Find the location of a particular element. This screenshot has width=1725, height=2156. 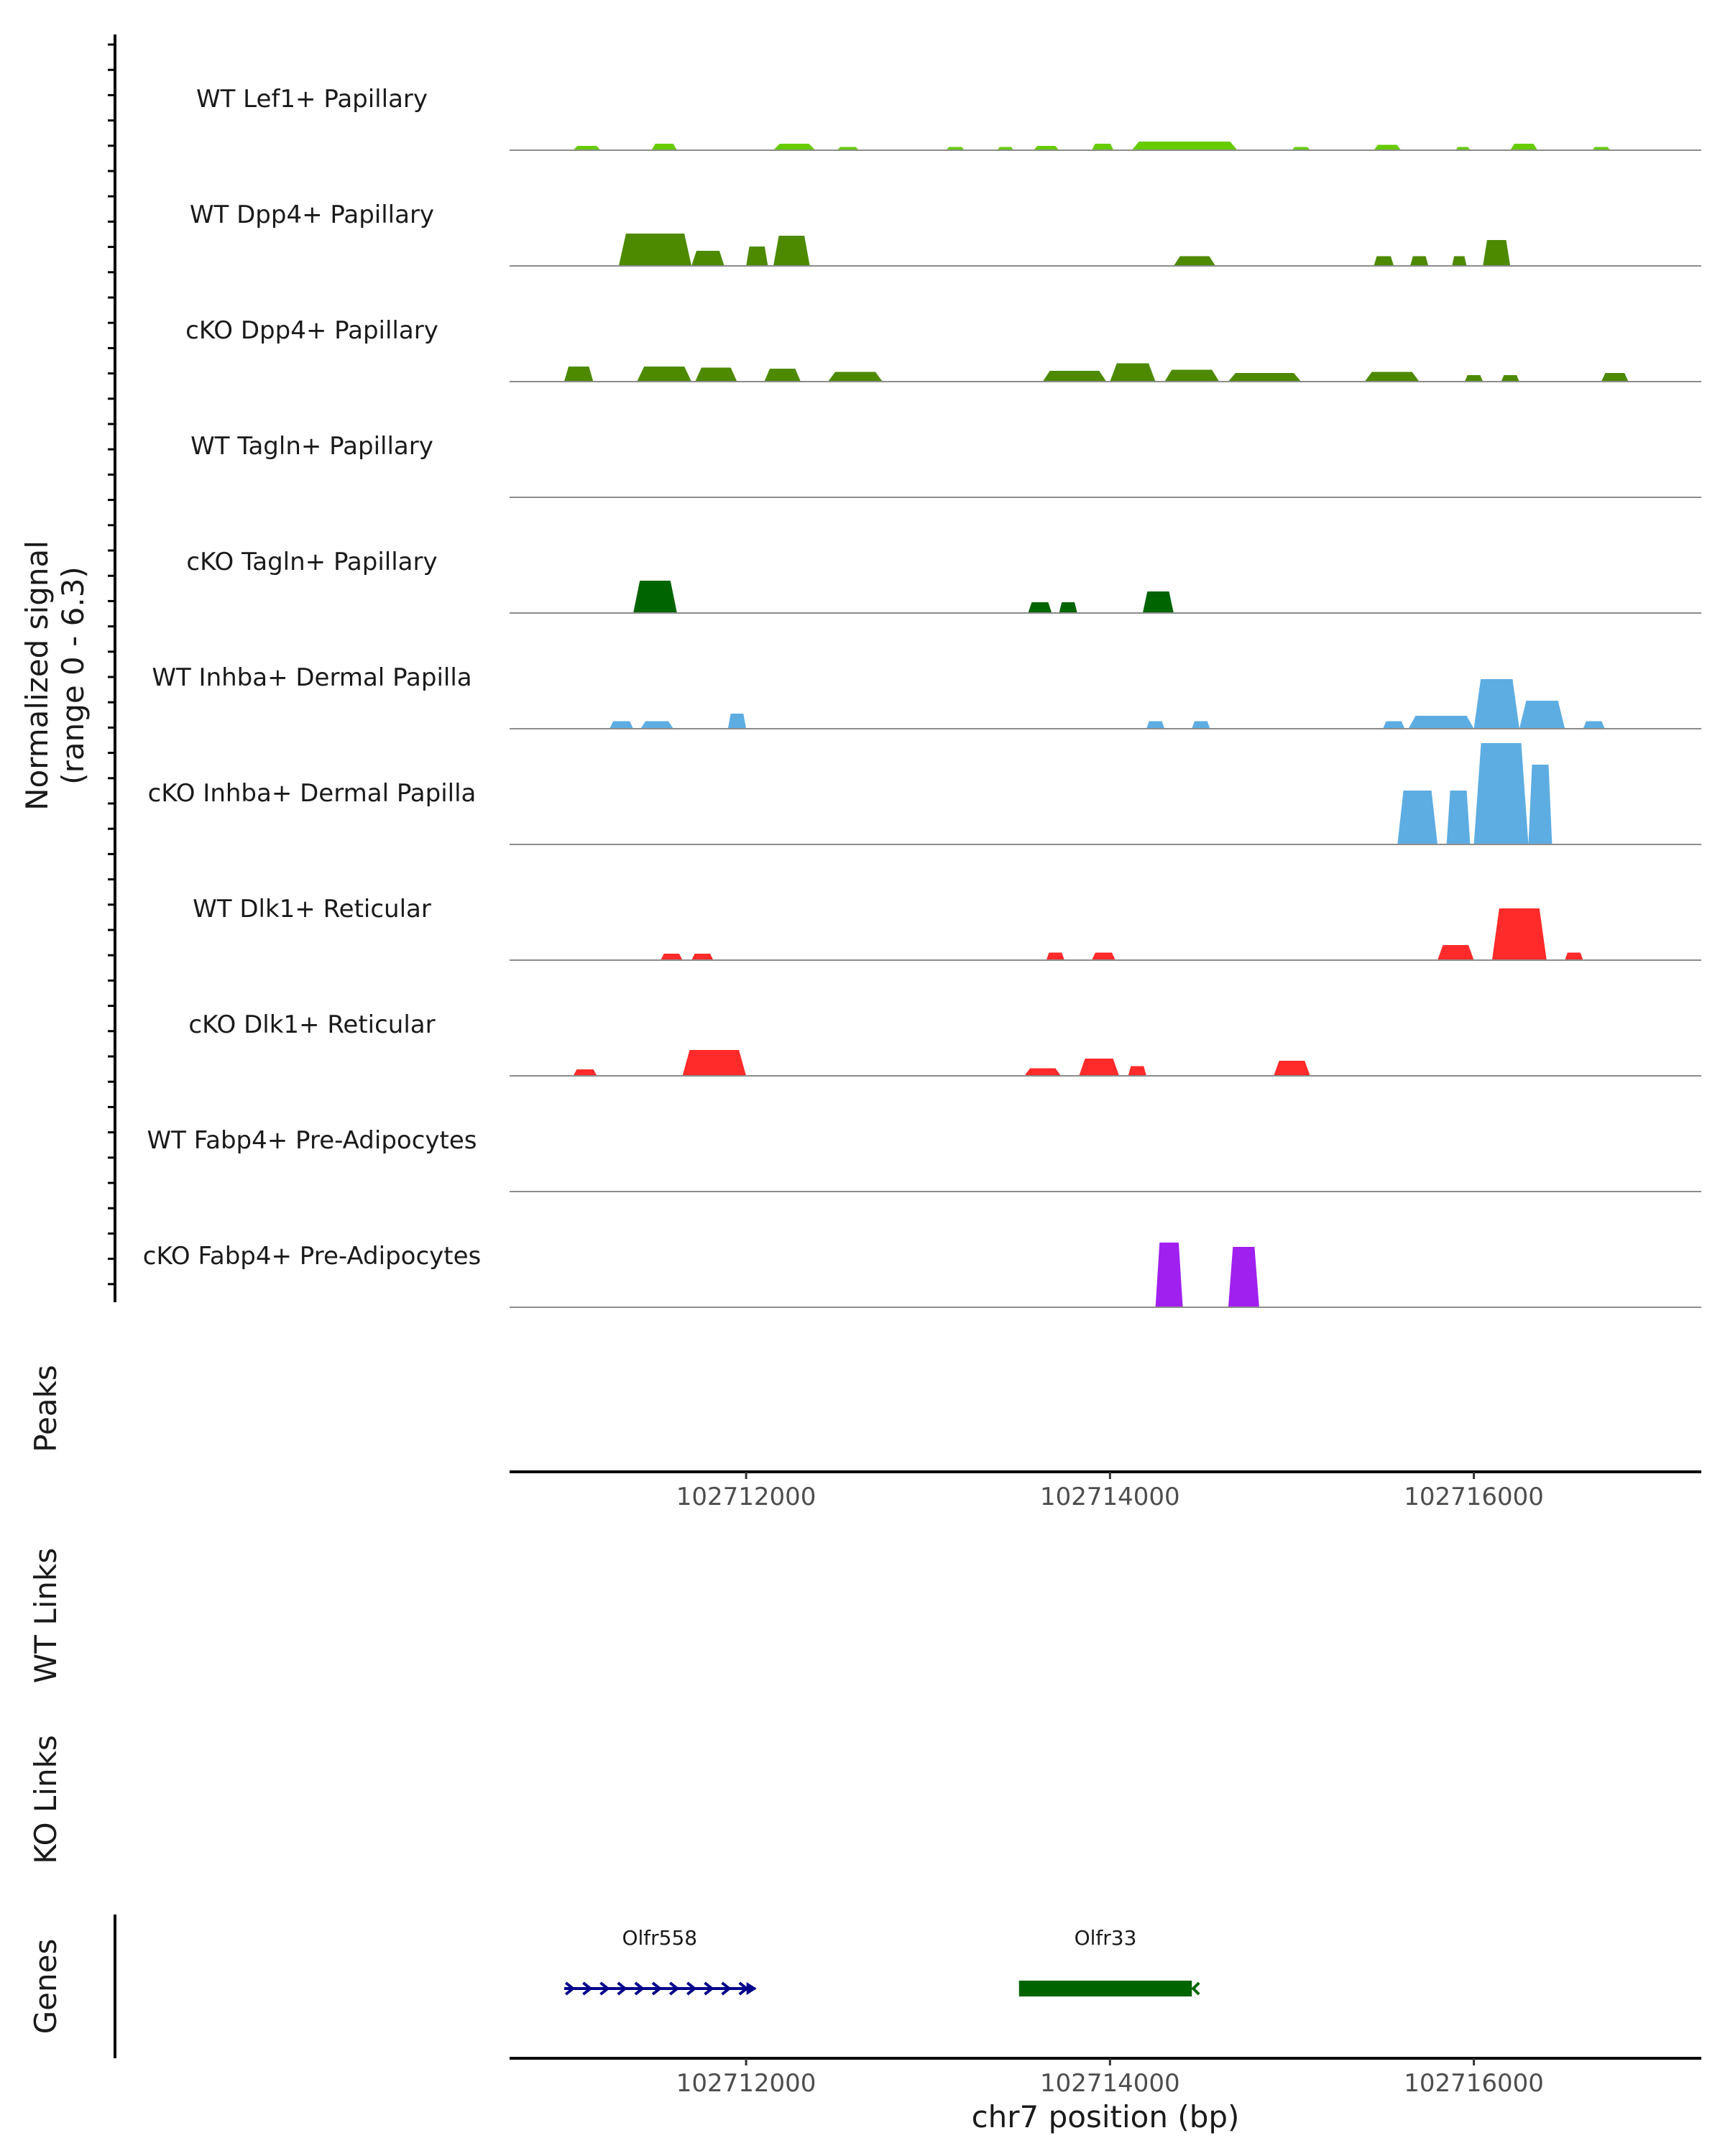

genes-x-axis-ticks: 102712000 102714000 102716000 is located at coordinates (1110, 2078).